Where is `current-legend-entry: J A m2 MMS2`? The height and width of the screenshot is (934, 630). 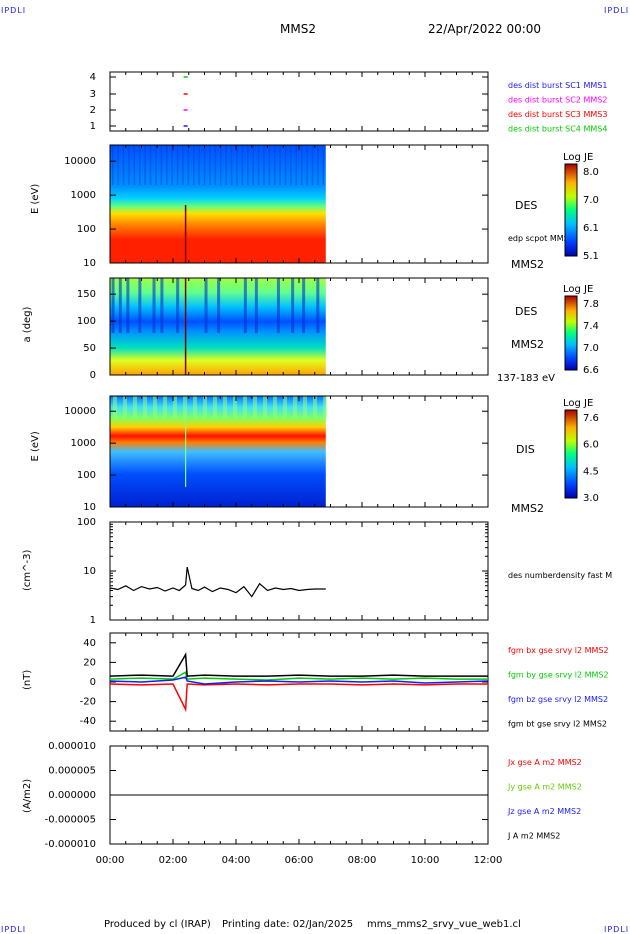 current-legend-entry: J A m2 MMS2 is located at coordinates (533, 836).